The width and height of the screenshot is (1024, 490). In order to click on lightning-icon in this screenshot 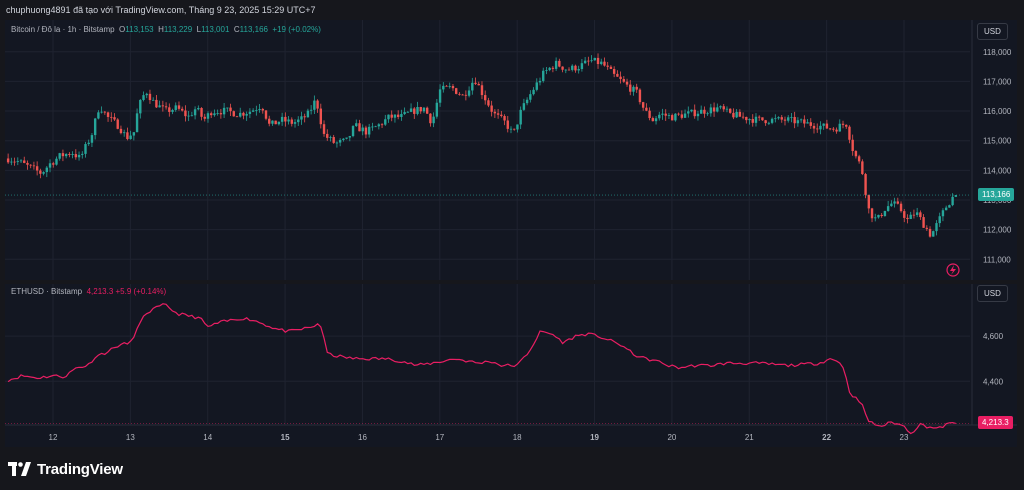, I will do `click(953, 270)`.